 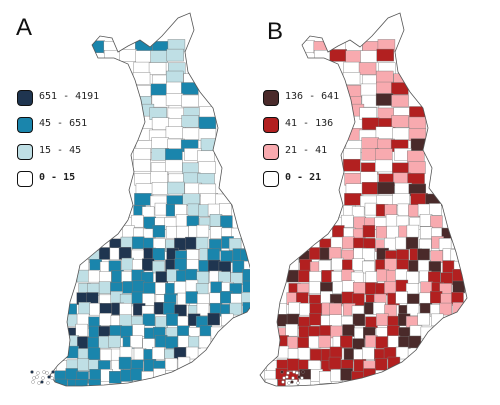 I want to click on legend-label: 136 - 641, so click(x=312, y=96).